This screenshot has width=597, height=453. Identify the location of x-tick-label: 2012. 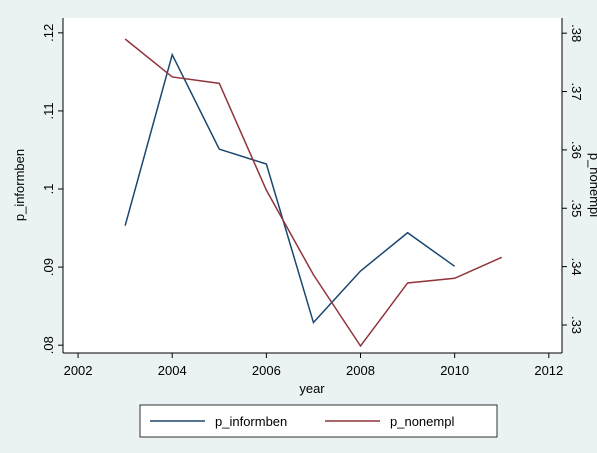
(548, 370).